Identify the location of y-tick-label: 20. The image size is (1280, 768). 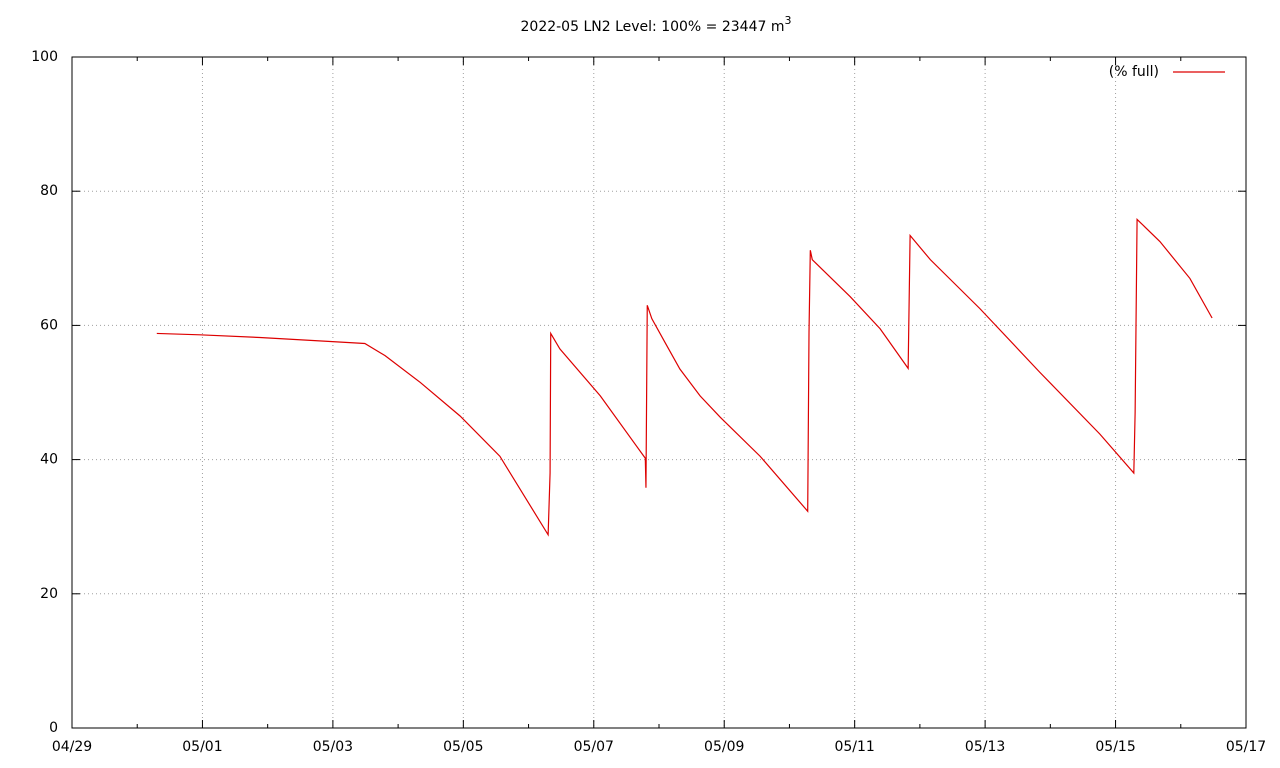
(49, 594).